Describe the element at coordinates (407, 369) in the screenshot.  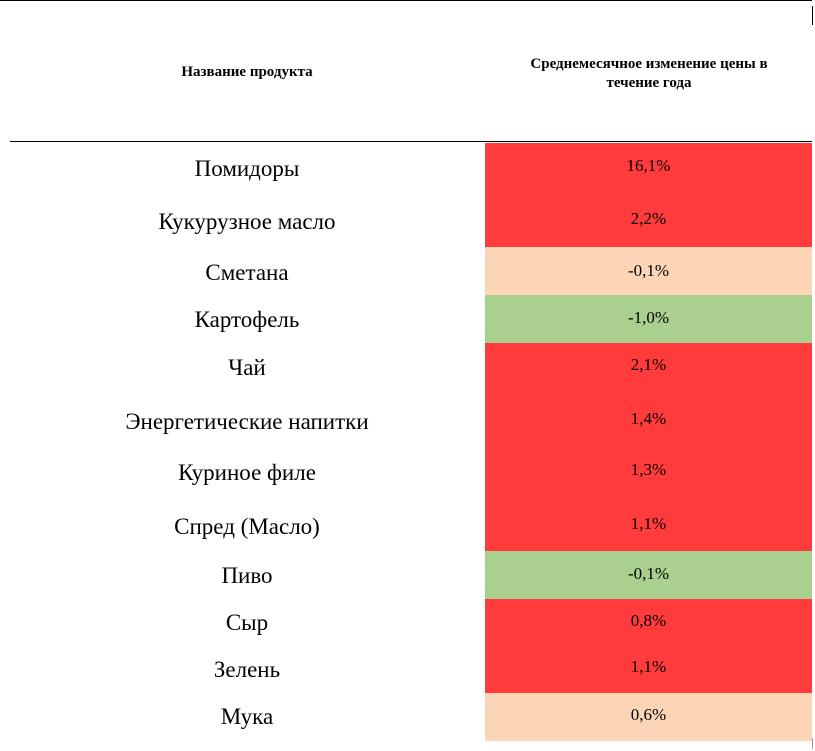
I see `table-row: Чай 2,1%` at that location.